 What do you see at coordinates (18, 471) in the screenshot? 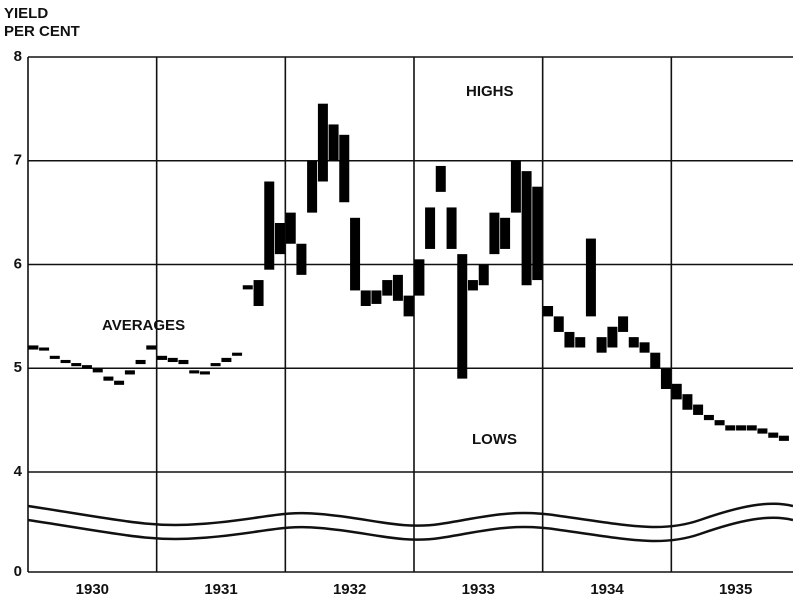
I see `y-tick-label: 4` at bounding box center [18, 471].